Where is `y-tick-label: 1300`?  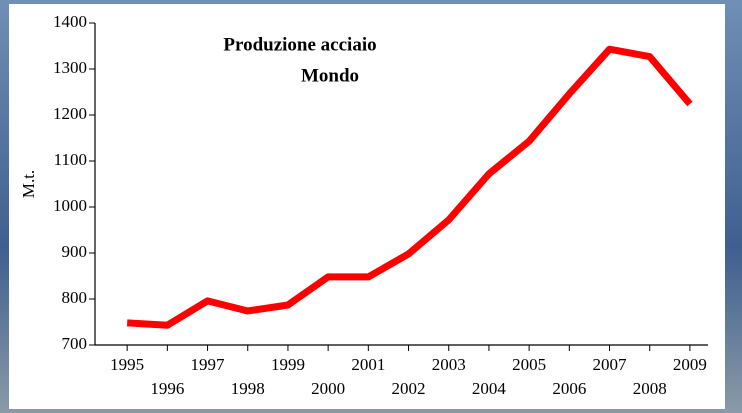 y-tick-label: 1300 is located at coordinates (70, 67).